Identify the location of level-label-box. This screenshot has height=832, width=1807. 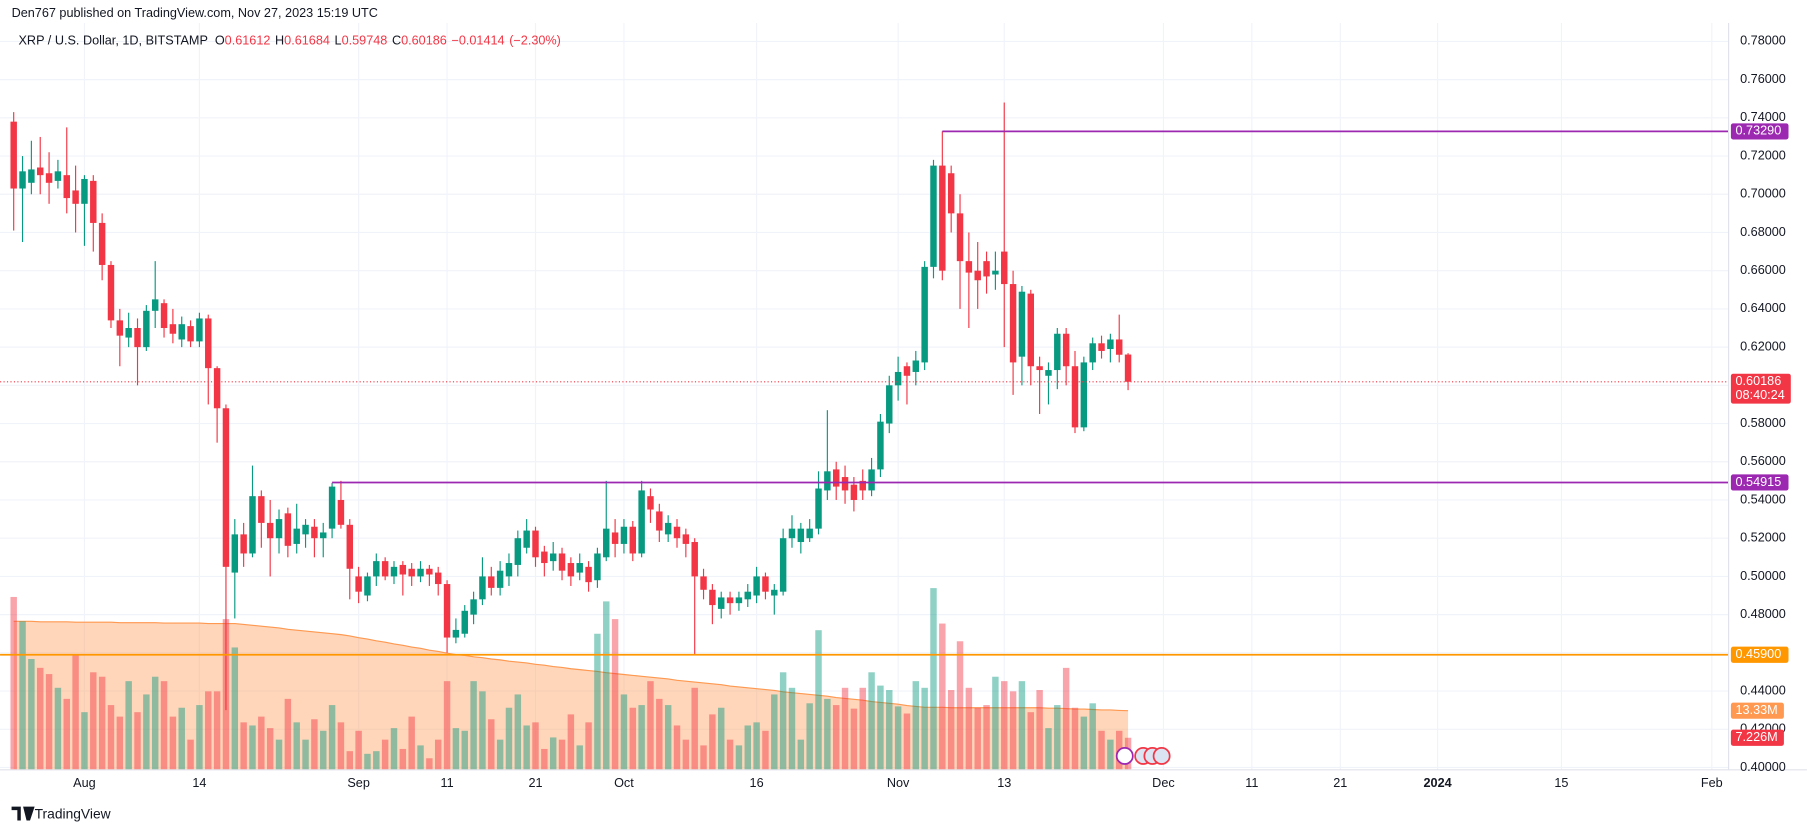
(1759, 482).